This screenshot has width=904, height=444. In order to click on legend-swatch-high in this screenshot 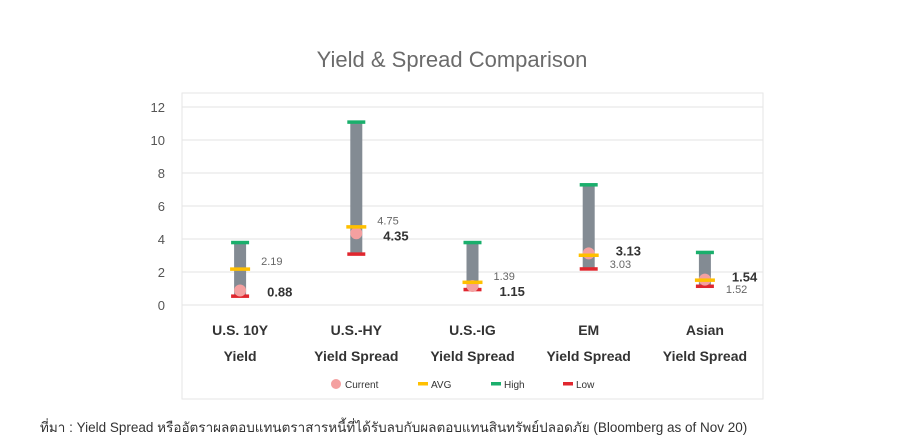, I will do `click(496, 384)`.